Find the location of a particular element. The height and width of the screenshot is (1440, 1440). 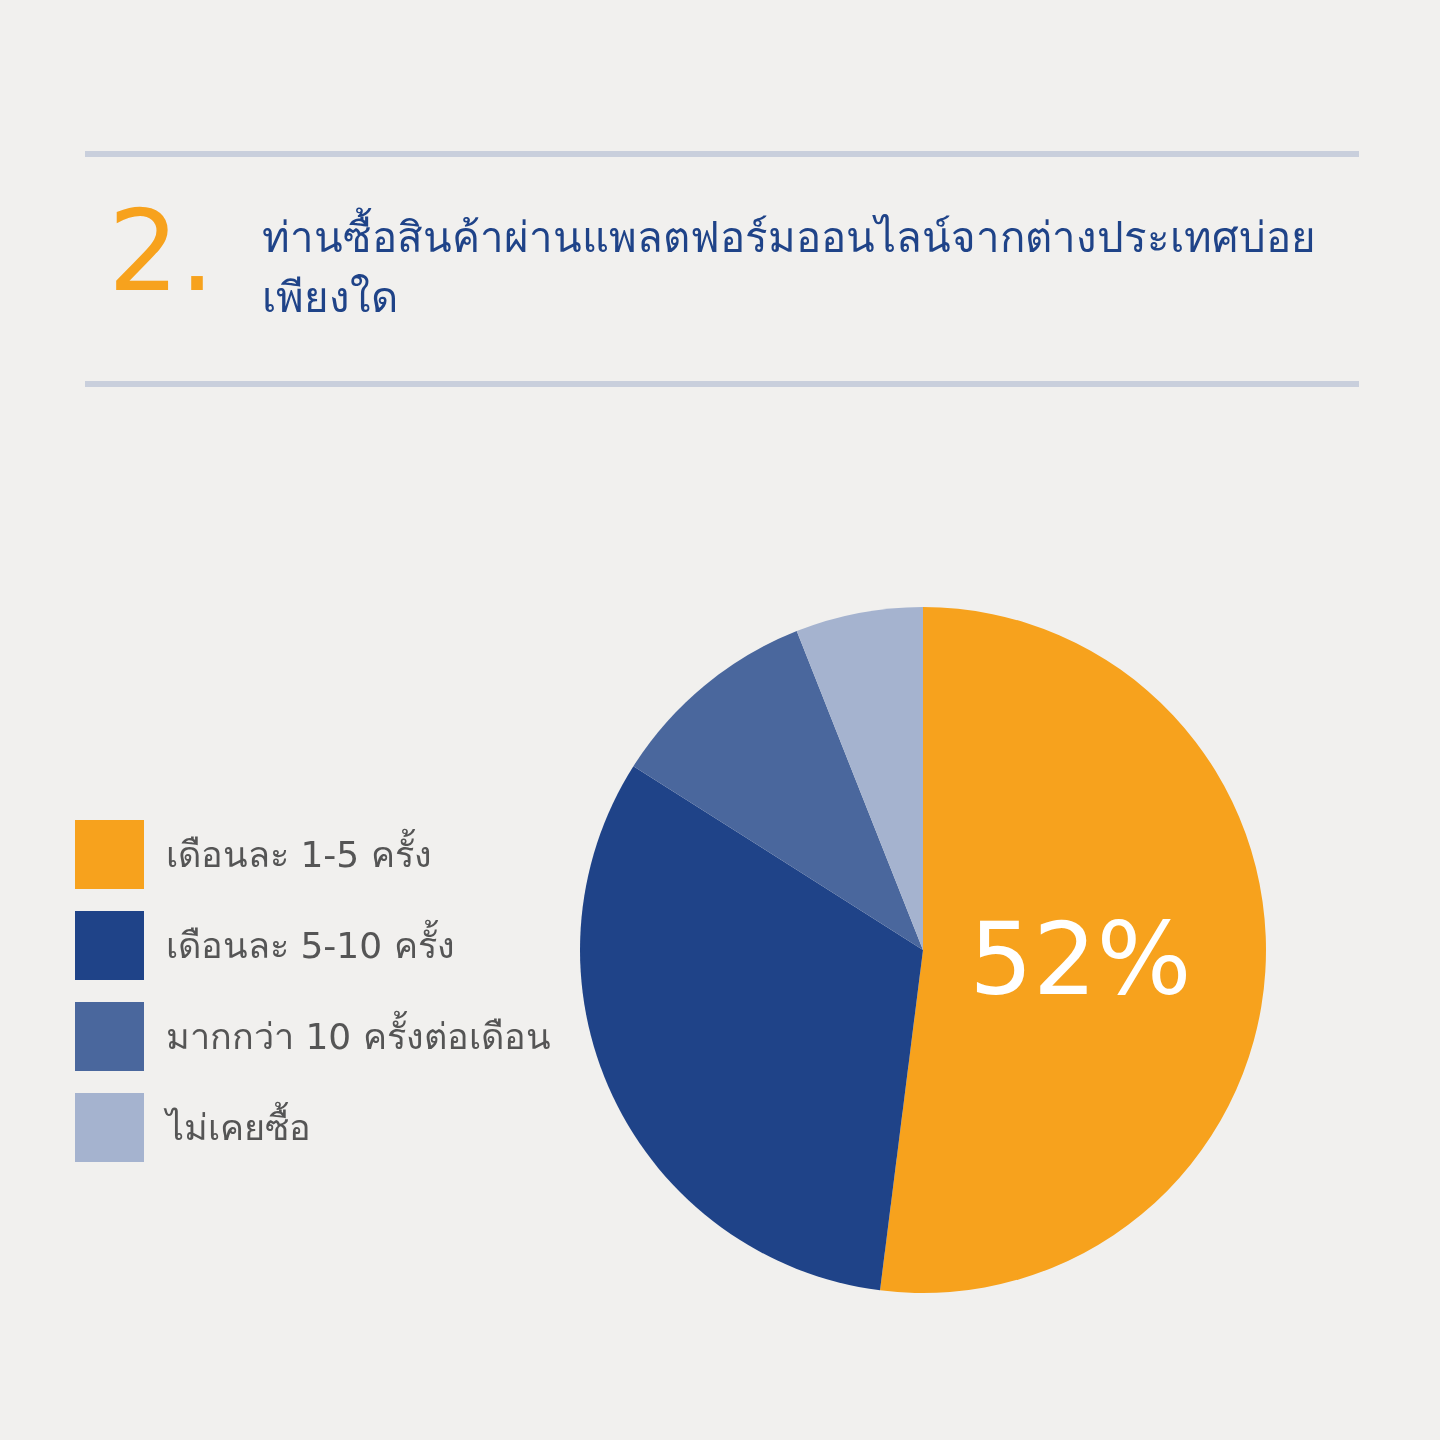

legend-label: เดือนละ 5-10 ครั้ง is located at coordinates (310, 943).